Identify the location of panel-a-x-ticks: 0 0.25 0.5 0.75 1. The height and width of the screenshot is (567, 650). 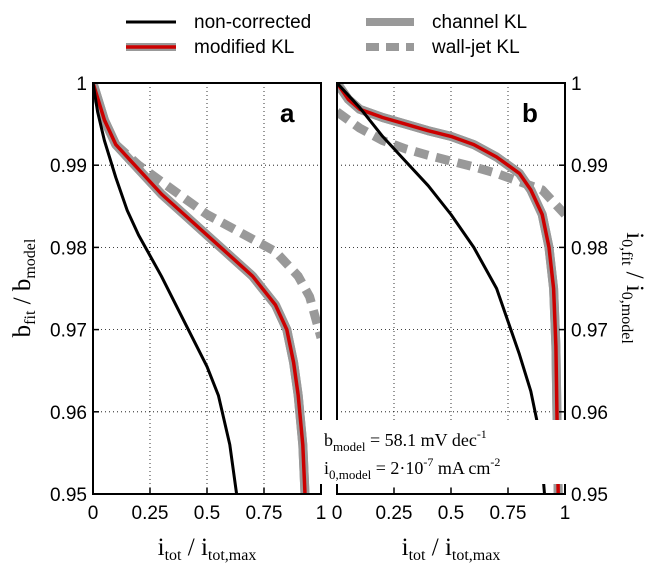
(207, 506).